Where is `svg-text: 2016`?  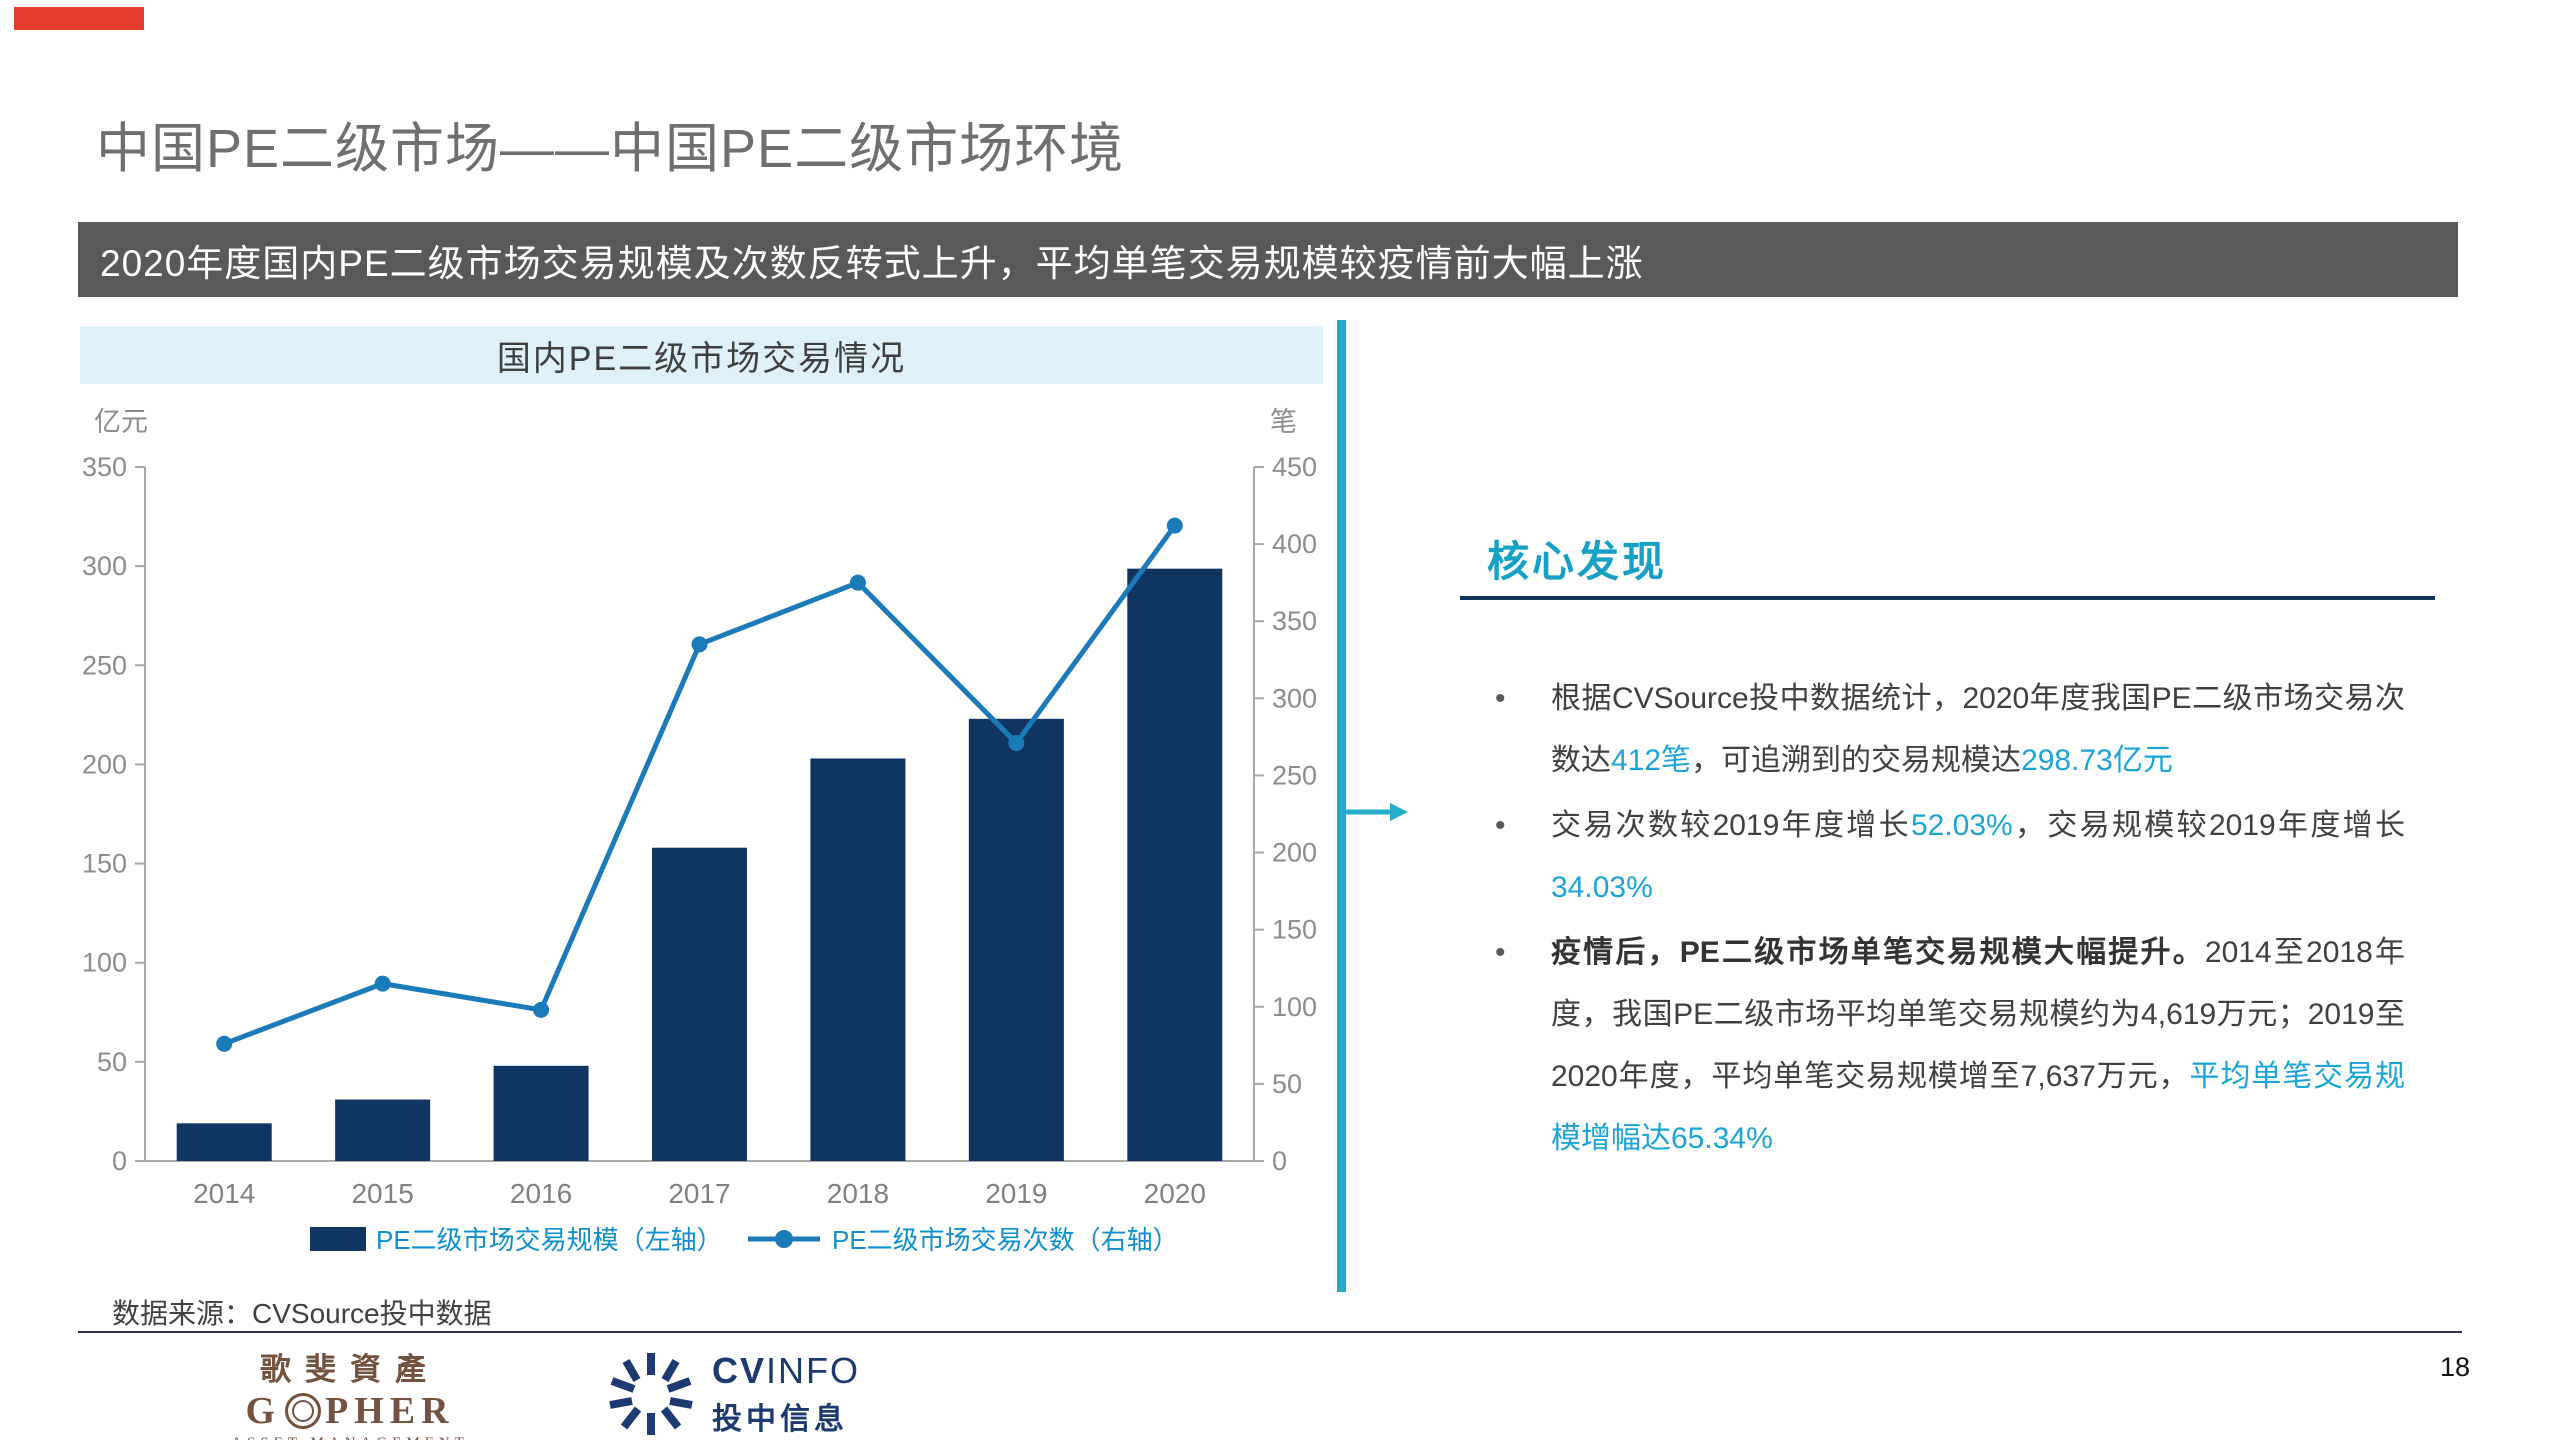
svg-text: 2016 is located at coordinates (541, 1193).